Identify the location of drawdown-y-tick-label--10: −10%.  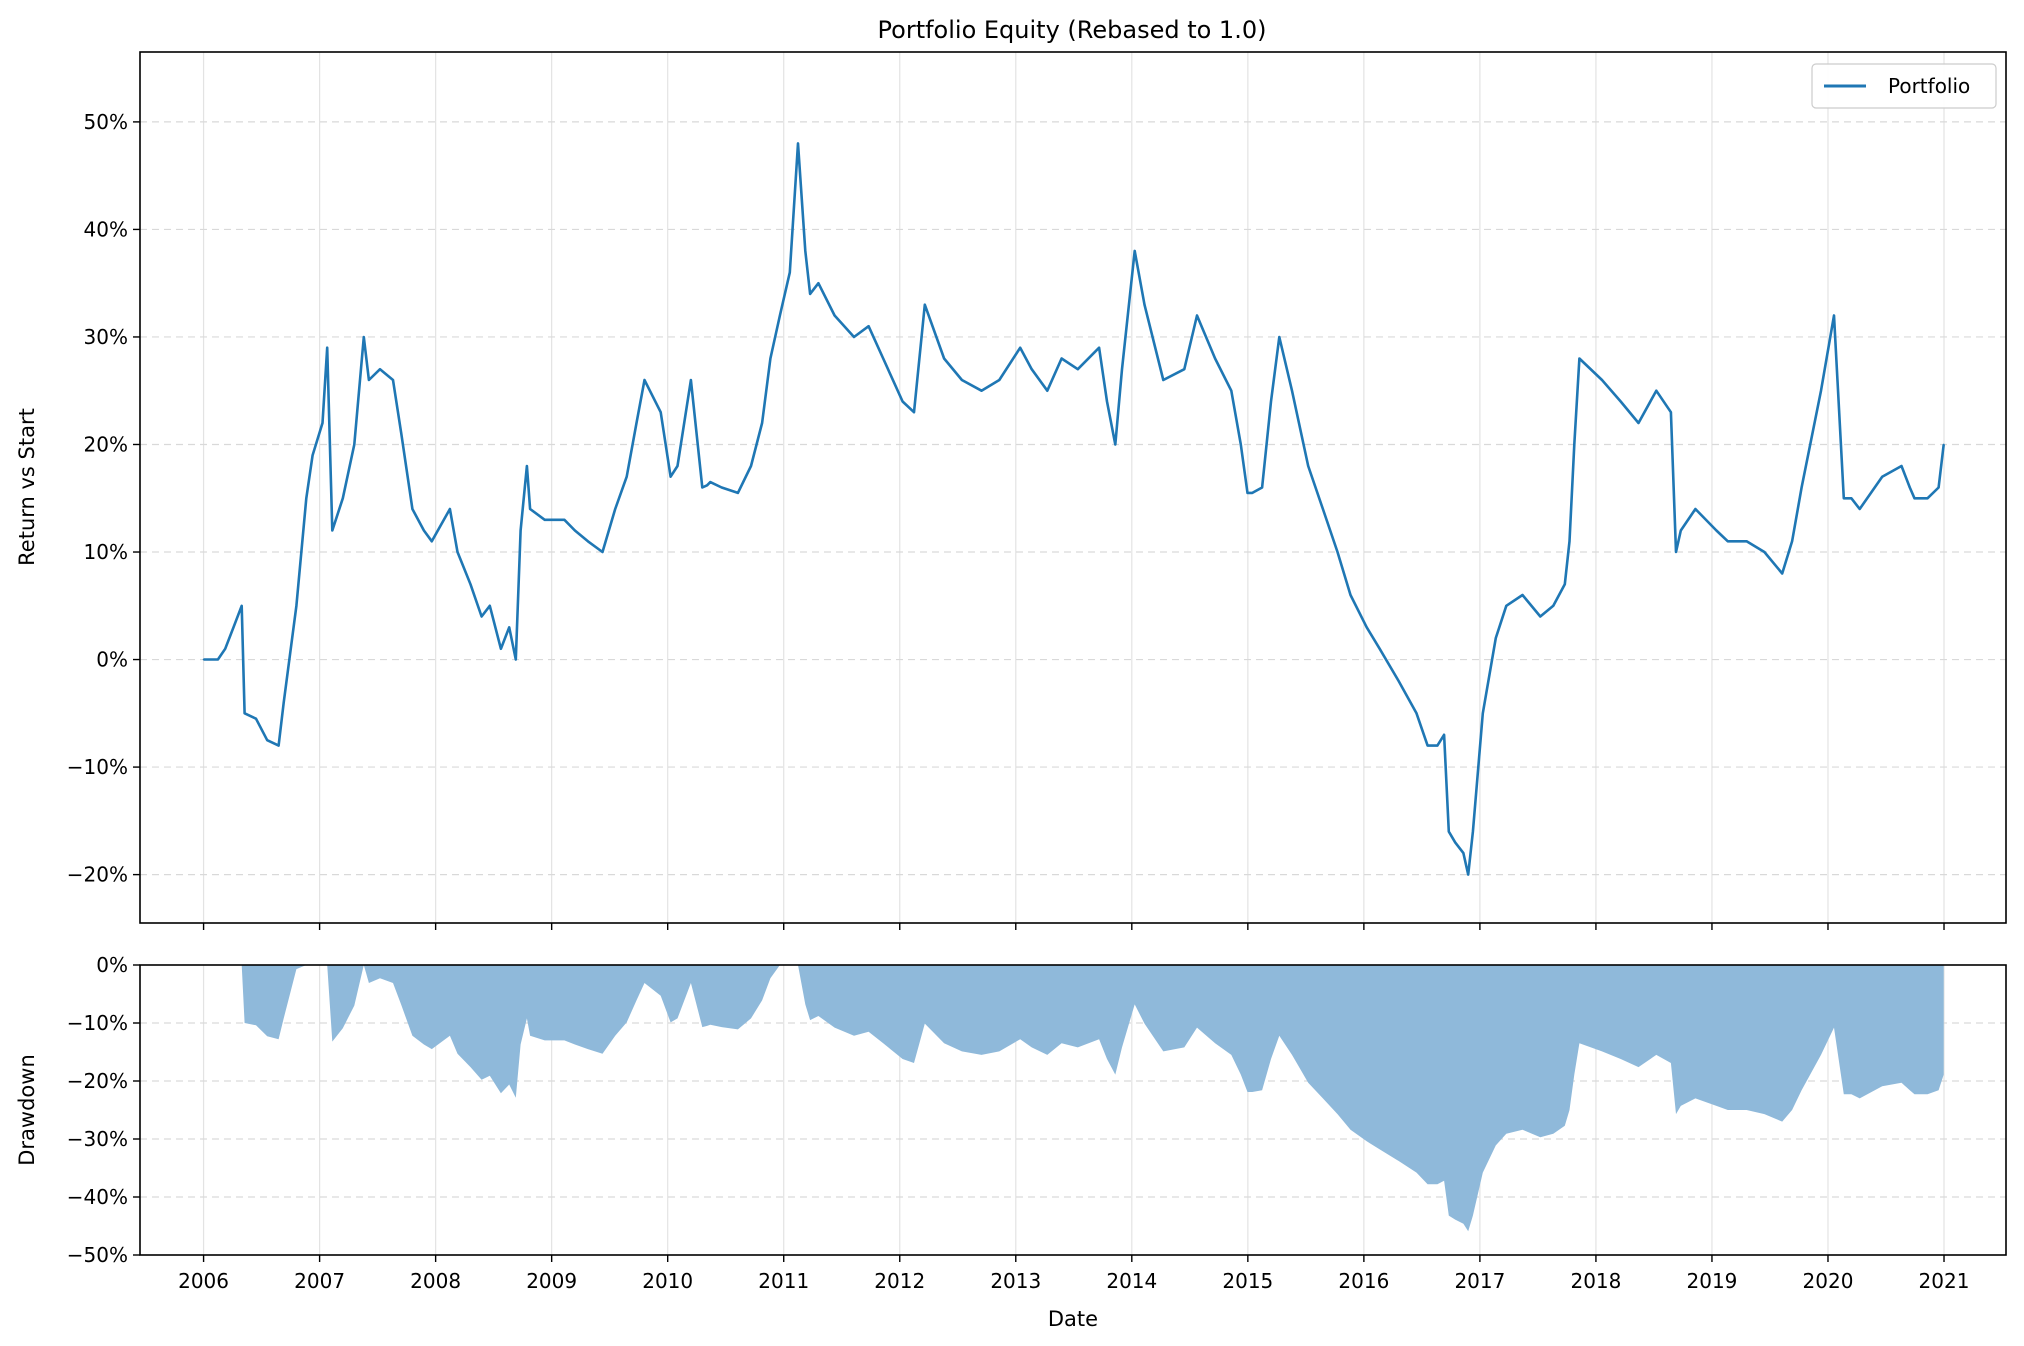
(97, 1023).